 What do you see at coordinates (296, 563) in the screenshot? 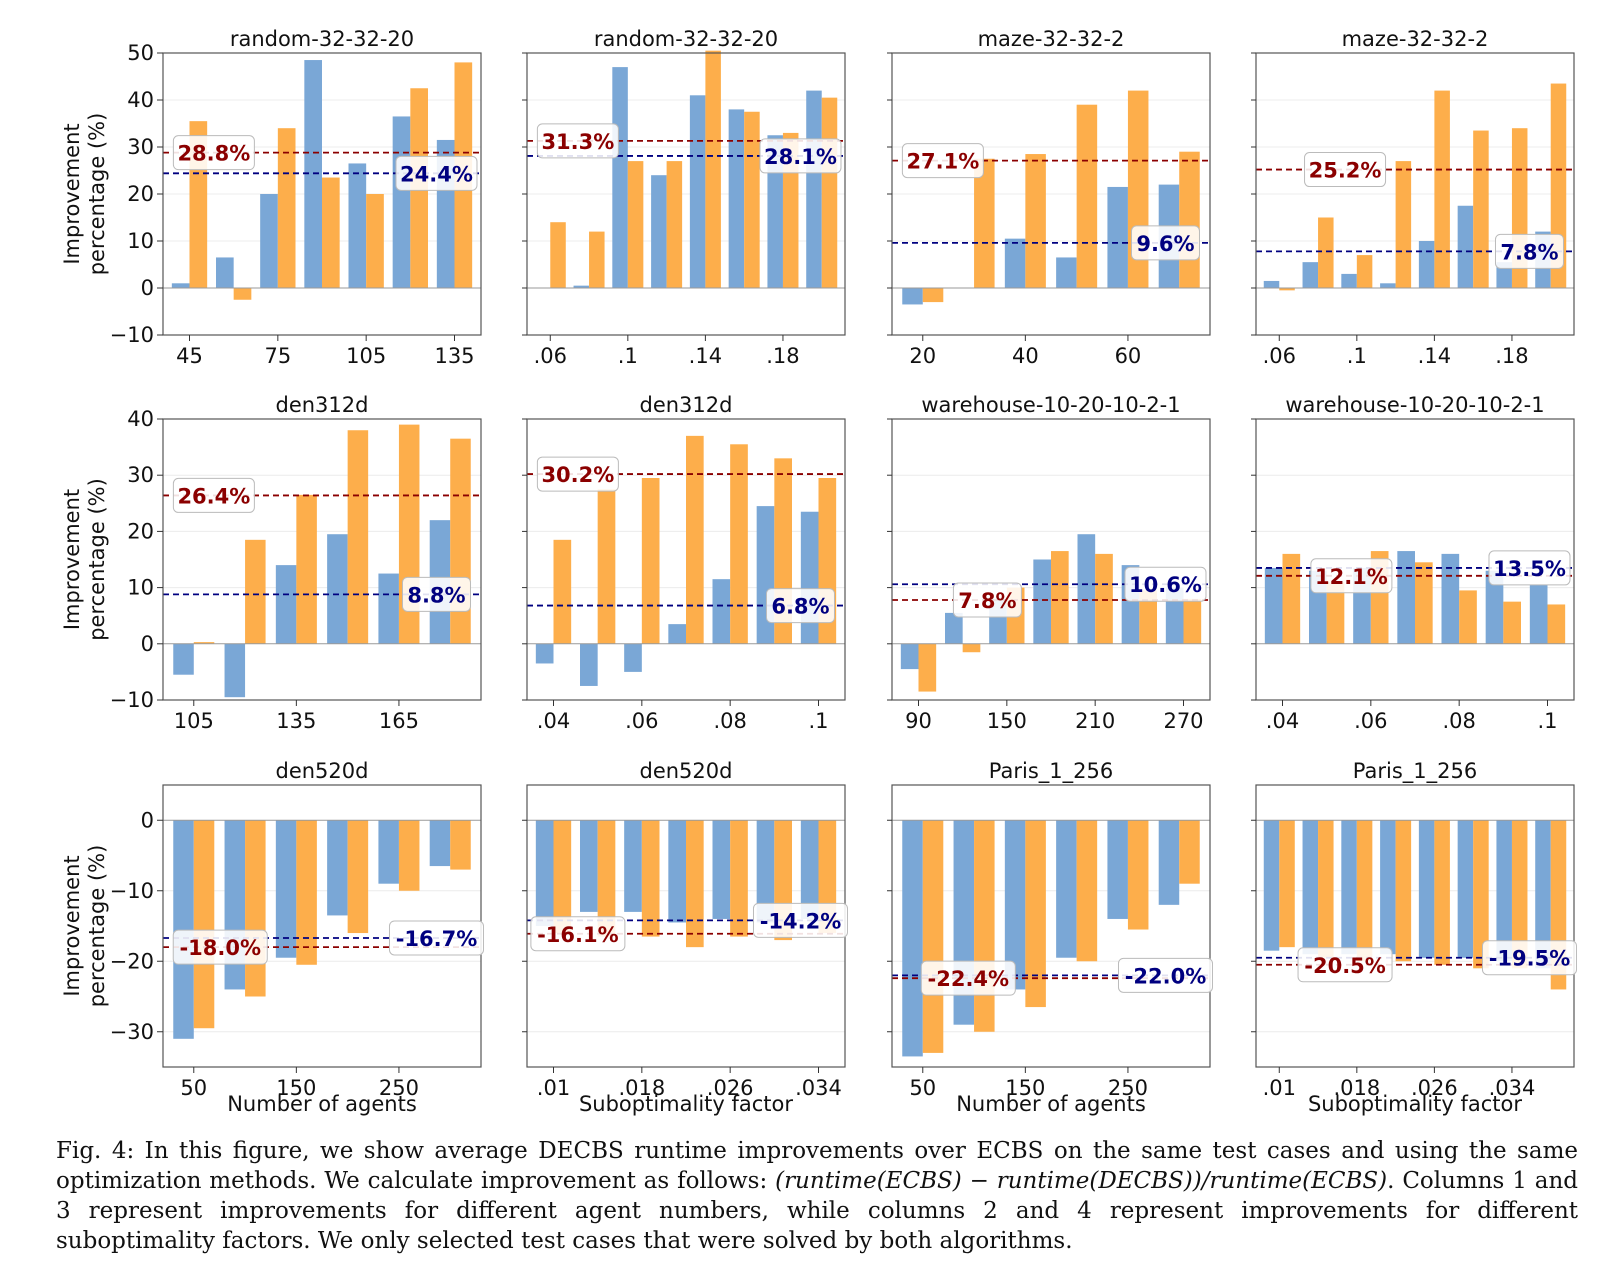
I see `subplot-2-1: den312d −10 0 10 20 30 40 105 135 165 26.4% 8.8%` at bounding box center [296, 563].